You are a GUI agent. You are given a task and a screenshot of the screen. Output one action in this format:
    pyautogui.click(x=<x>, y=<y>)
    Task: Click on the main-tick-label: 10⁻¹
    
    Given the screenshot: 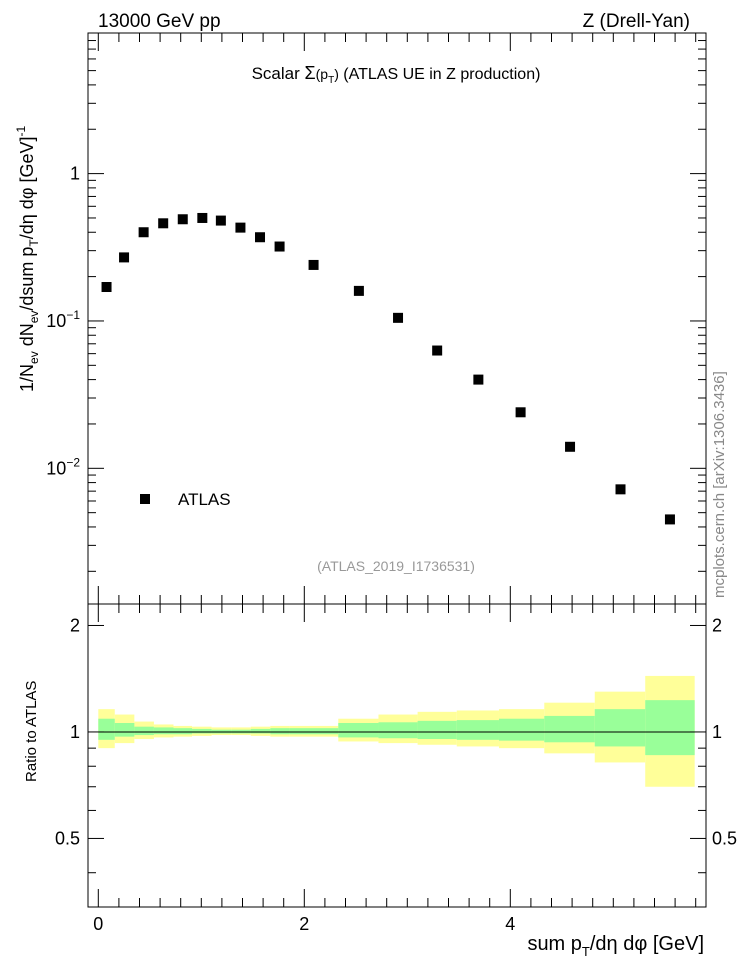 What is the action you would take?
    pyautogui.click(x=63, y=319)
    